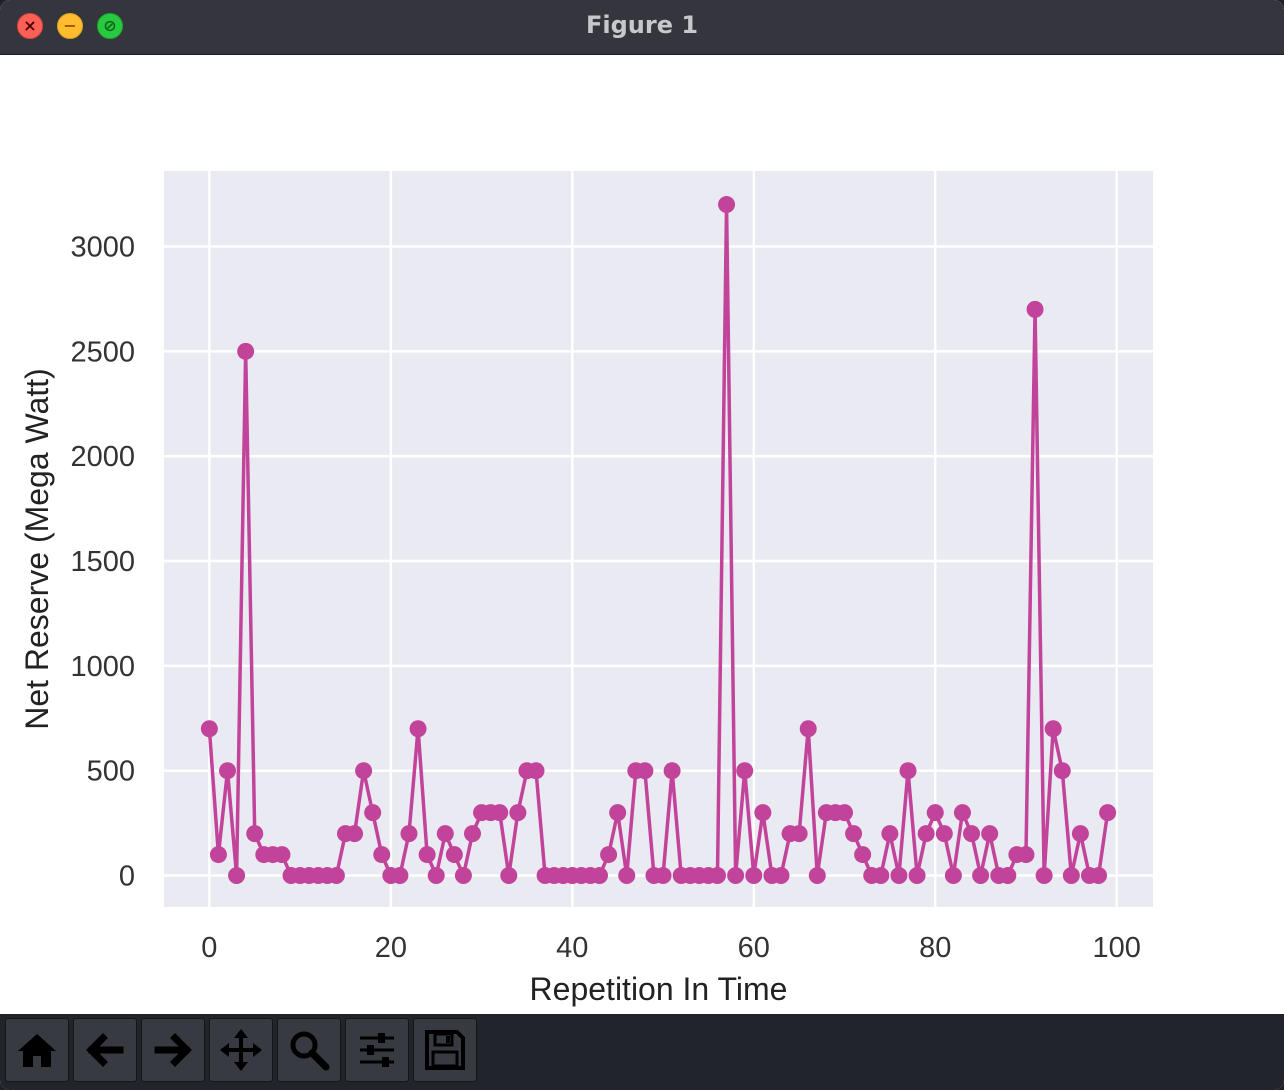  I want to click on minimize-icon: −, so click(70, 25).